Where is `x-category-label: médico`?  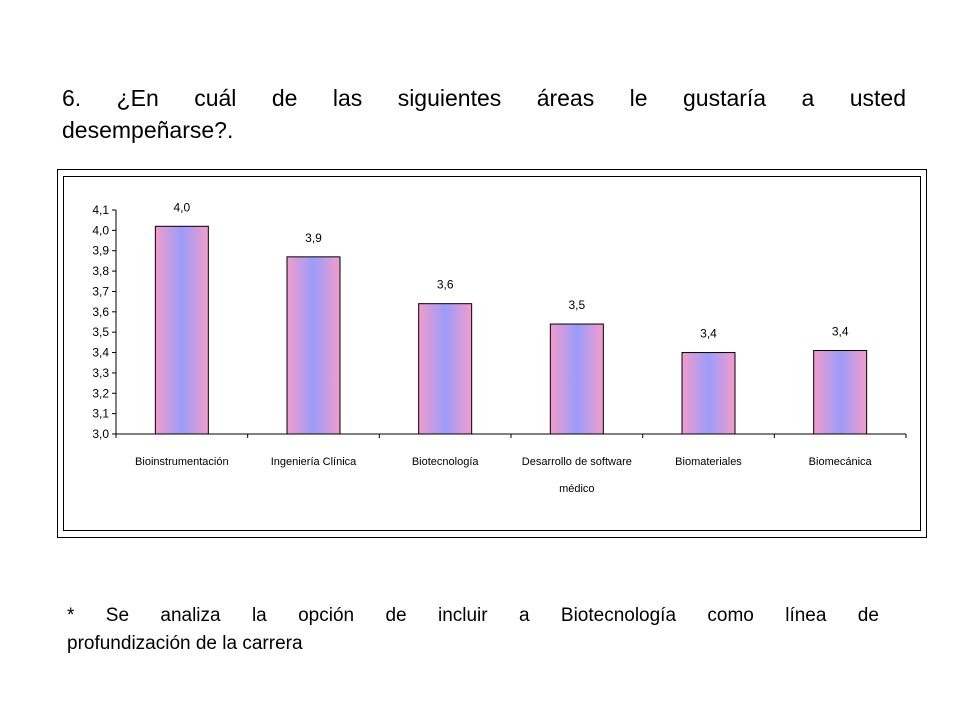 x-category-label: médico is located at coordinates (576, 489).